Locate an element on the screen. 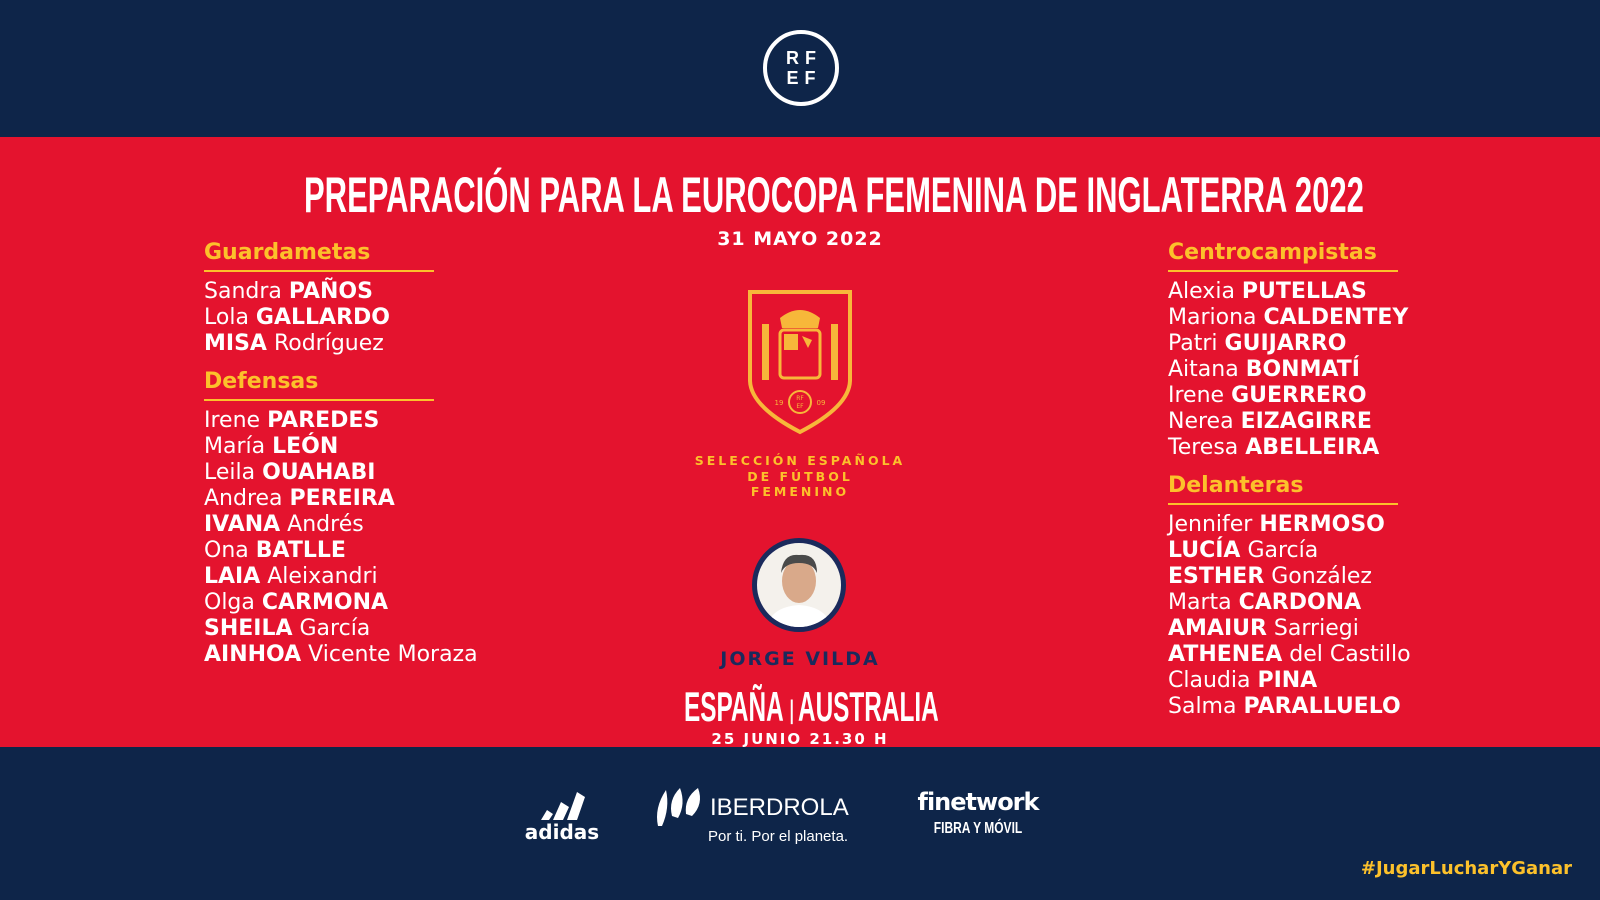 The image size is (1600, 900). team-name-line: DE FÚTBOL is located at coordinates (800, 476).